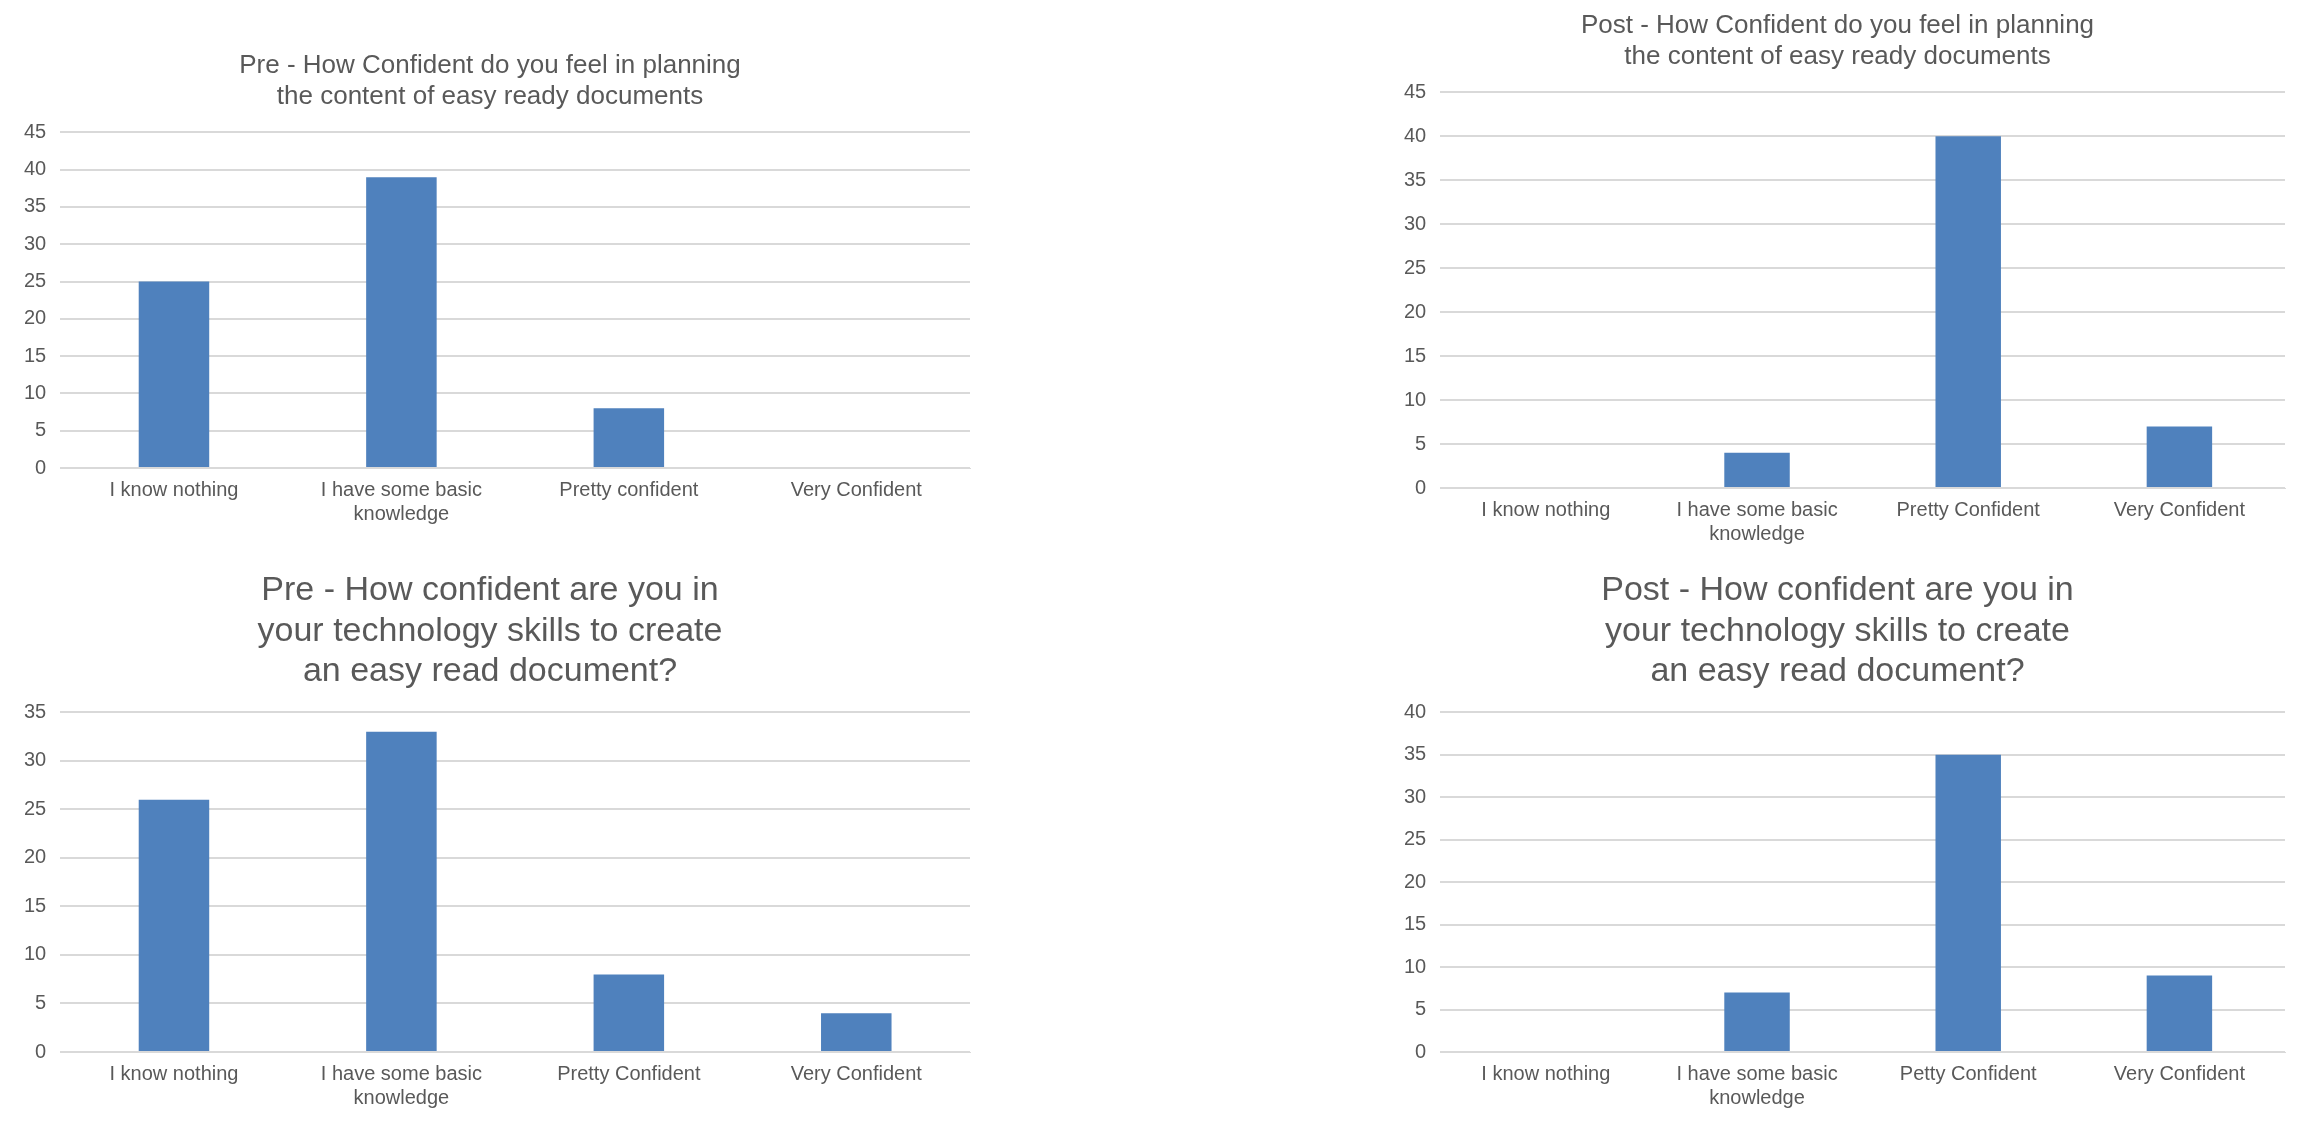  I want to click on x-tick-label: Petty Confident, so click(1968, 1072).